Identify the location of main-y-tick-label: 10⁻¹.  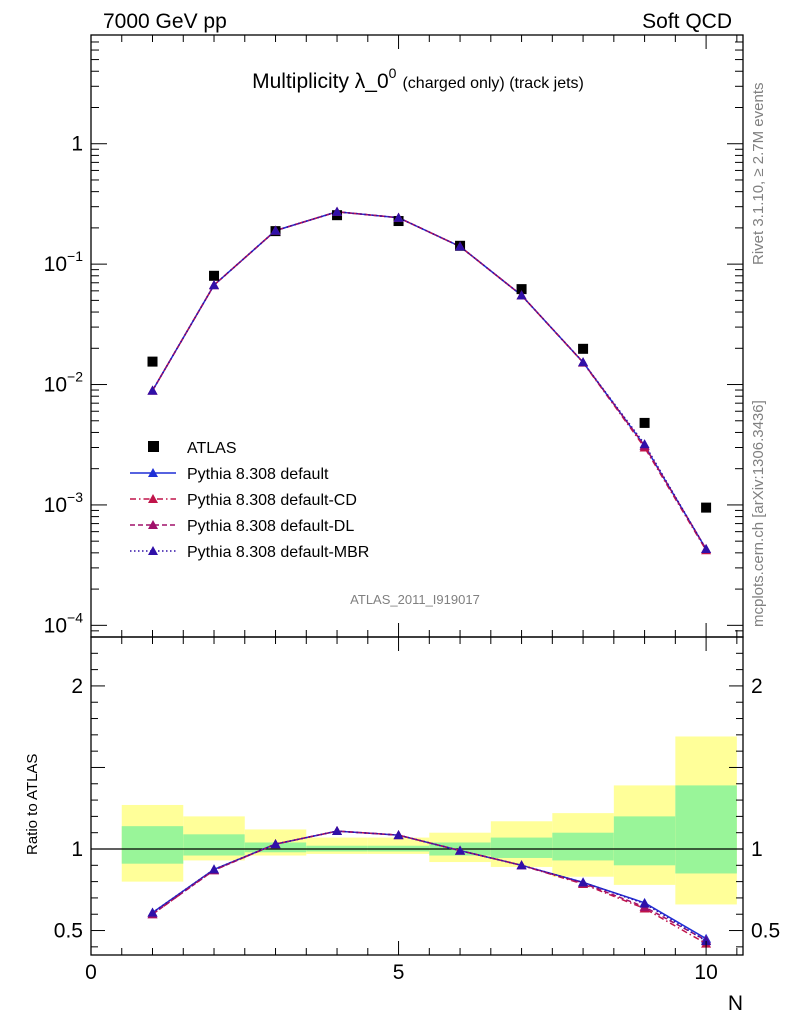
(64, 262).